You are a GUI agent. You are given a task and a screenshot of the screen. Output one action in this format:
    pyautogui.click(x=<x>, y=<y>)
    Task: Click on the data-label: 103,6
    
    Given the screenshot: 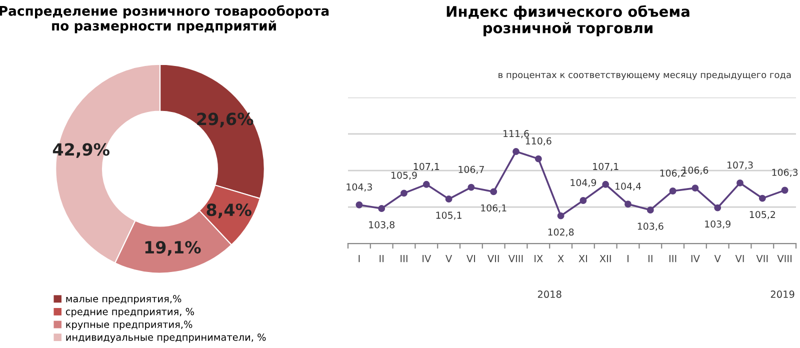 What is the action you would take?
    pyautogui.click(x=651, y=226)
    